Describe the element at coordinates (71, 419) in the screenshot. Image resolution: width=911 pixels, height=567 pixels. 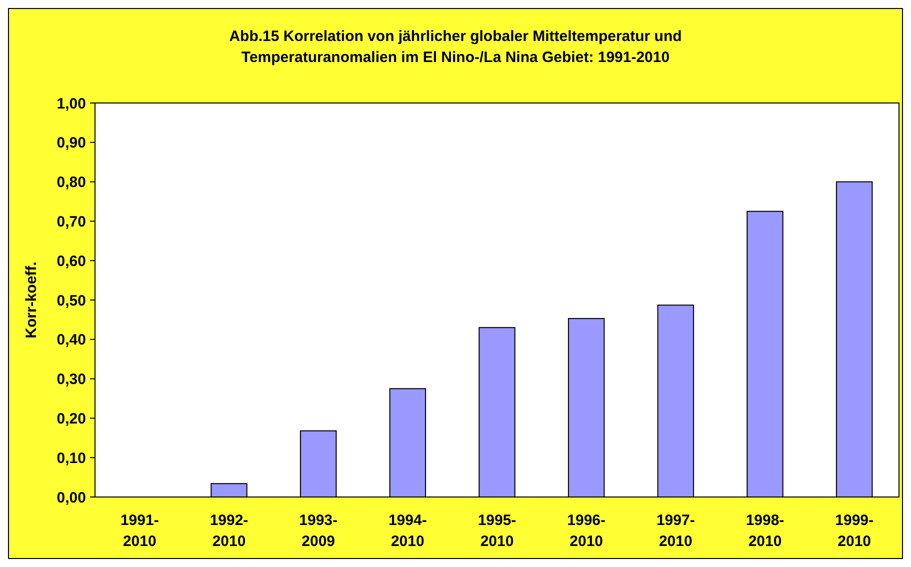
I see `y-tick-label: 0,20` at that location.